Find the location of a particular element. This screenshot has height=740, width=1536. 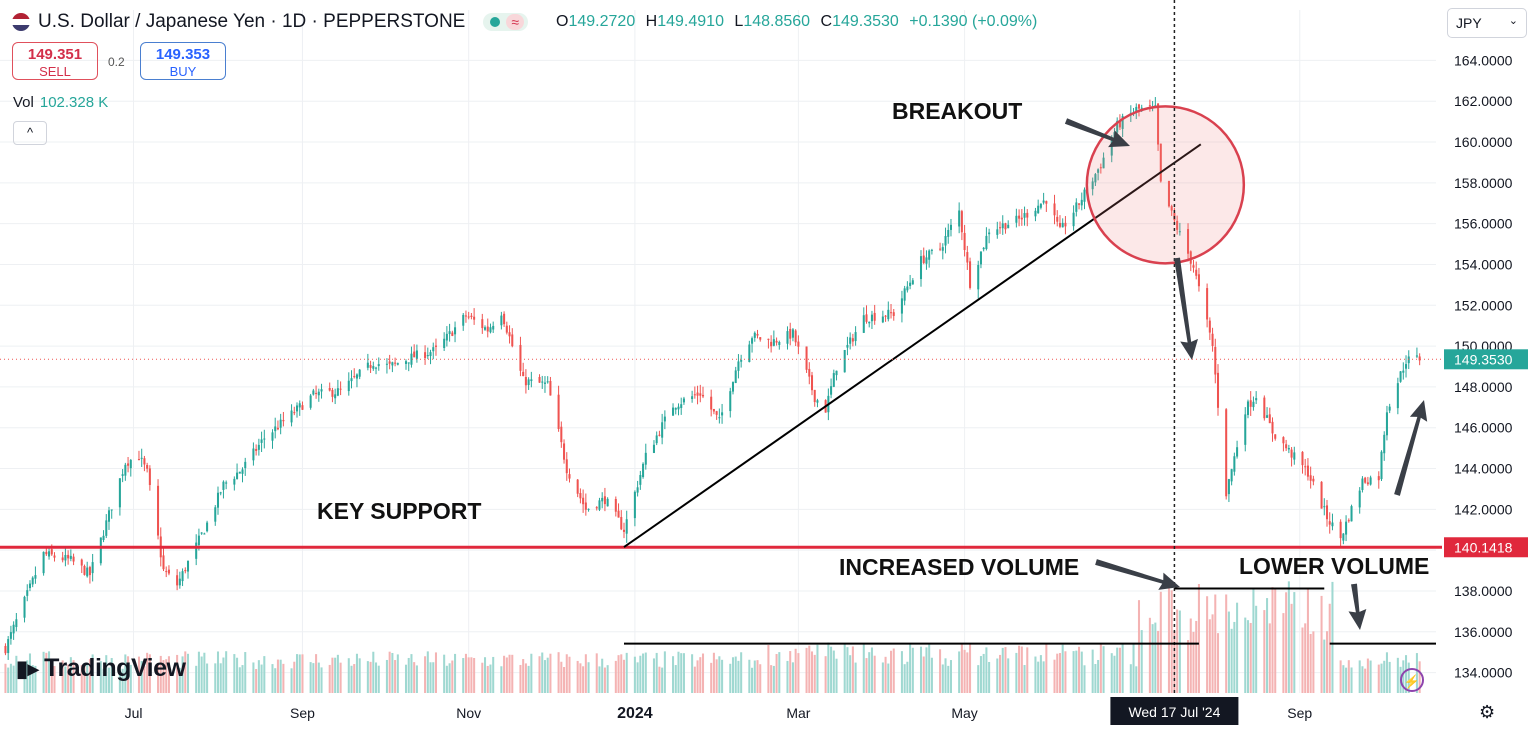

market-status: ≈ is located at coordinates (506, 22).